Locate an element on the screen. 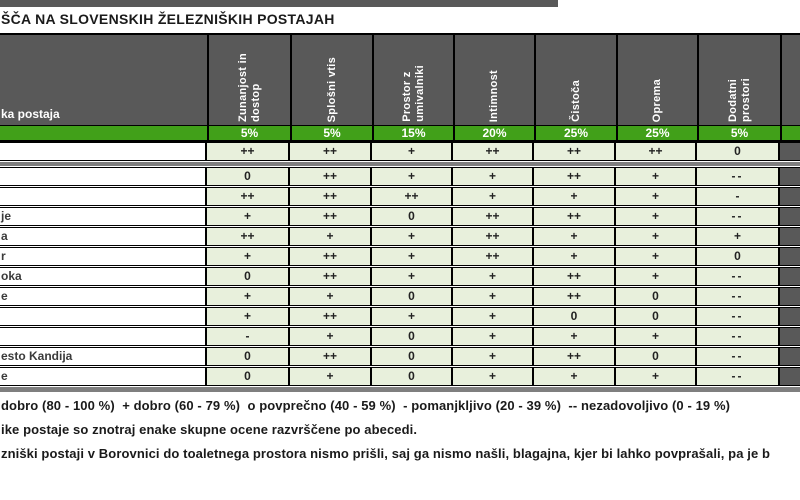 Image resolution: width=800 pixels, height=500 pixels. weights-name-spacer is located at coordinates (103, 133).